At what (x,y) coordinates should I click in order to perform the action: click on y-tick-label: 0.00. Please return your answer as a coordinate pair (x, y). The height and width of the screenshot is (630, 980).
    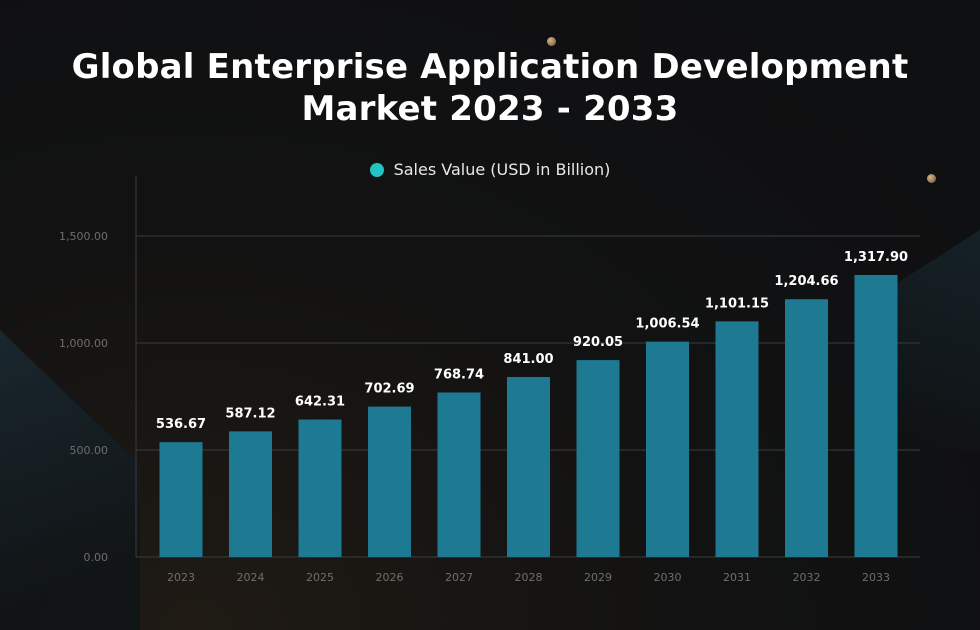
    Looking at the image, I should click on (96, 557).